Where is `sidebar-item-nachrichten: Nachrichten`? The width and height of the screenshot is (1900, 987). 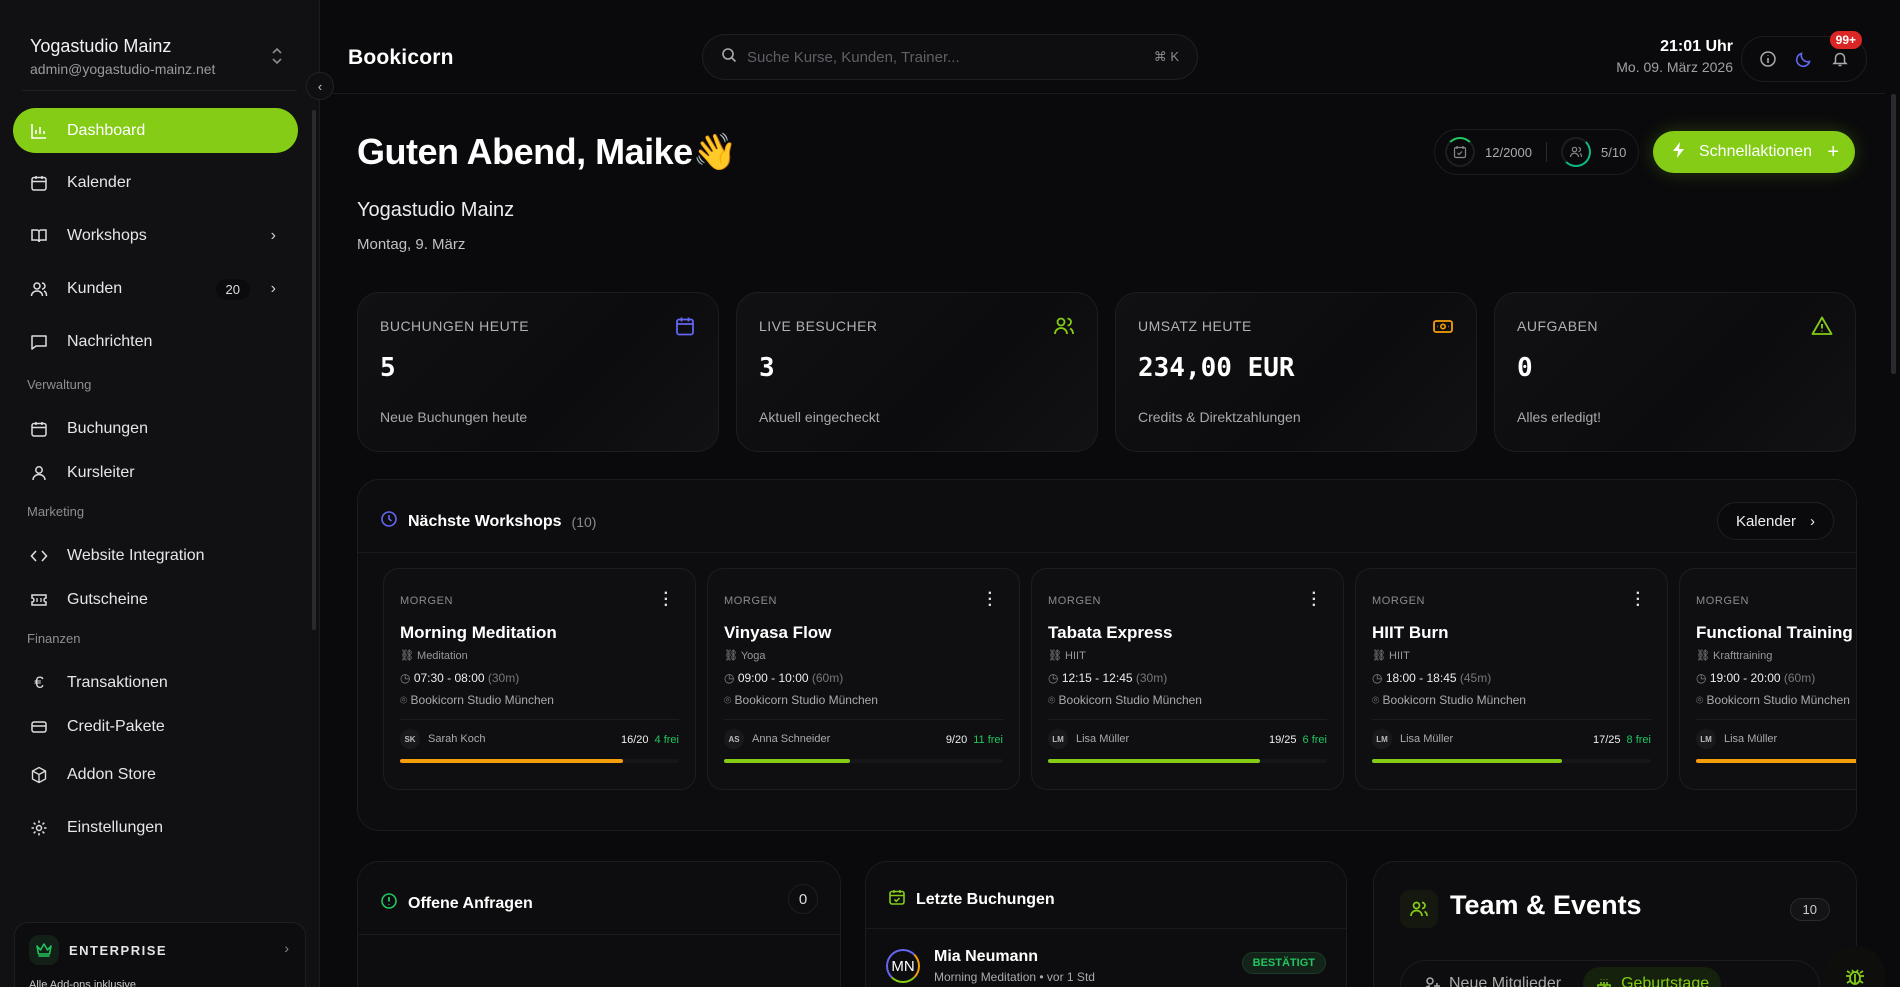
sidebar-item-nachrichten: Nachrichten is located at coordinates (155, 342).